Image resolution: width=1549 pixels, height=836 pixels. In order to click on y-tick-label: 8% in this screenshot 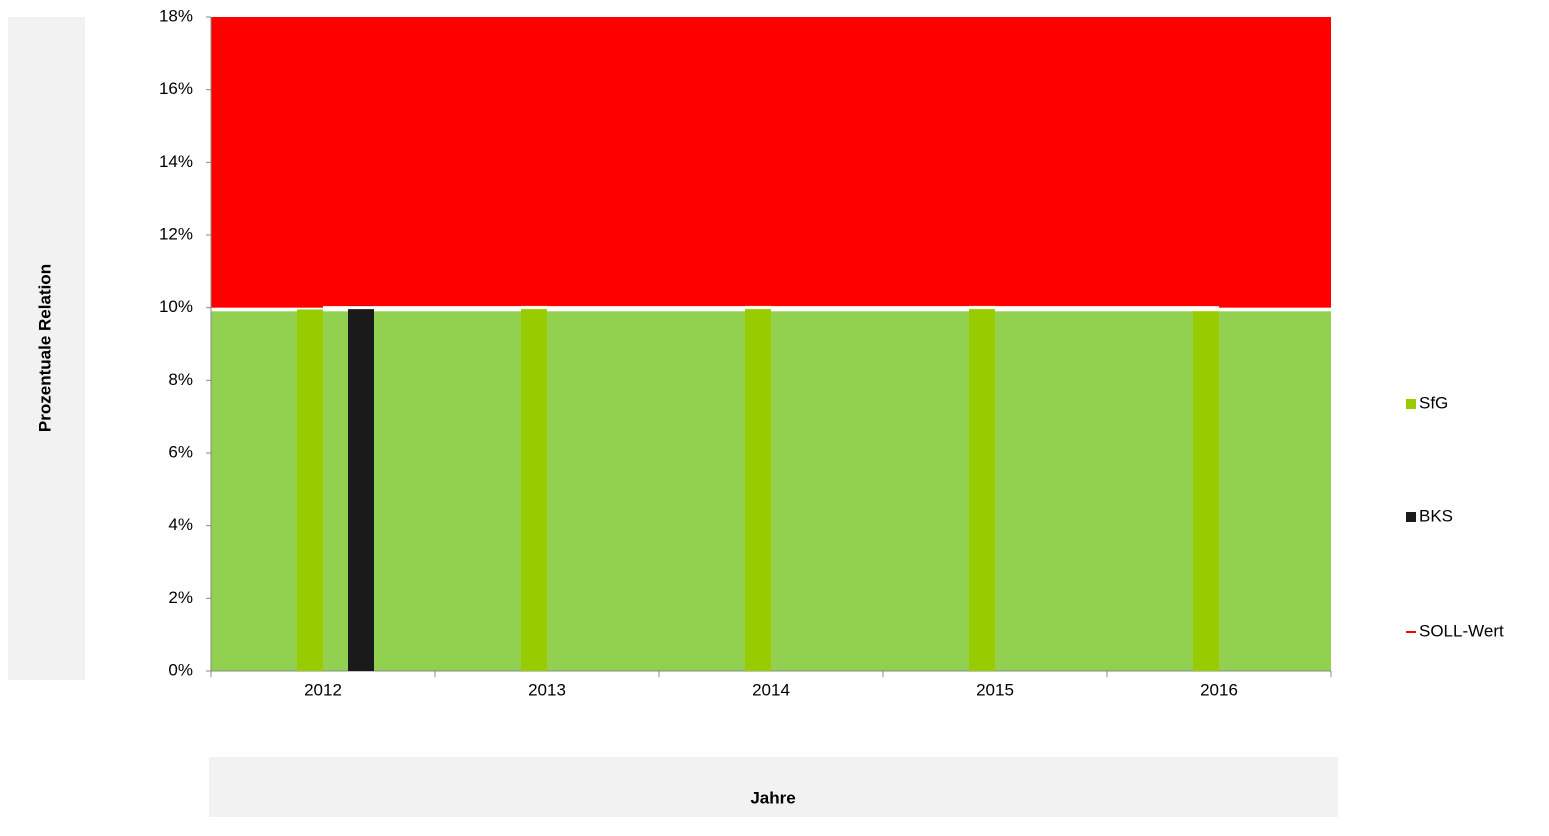, I will do `click(180, 379)`.